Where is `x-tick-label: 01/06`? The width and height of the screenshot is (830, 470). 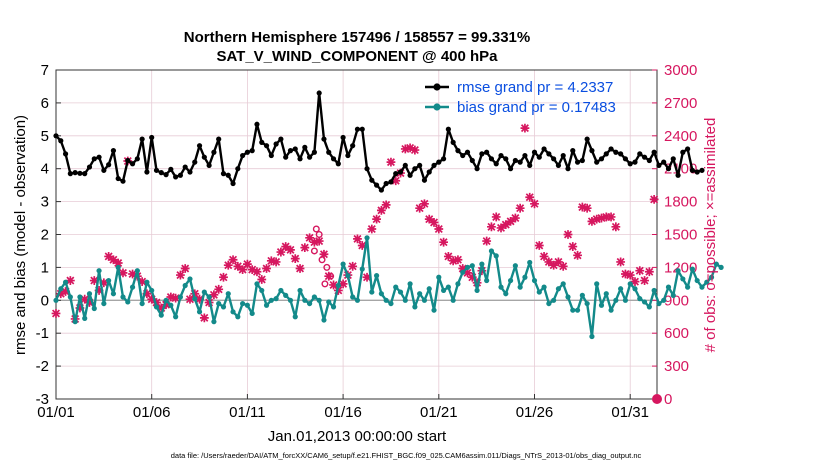
x-tick-label: 01/06 is located at coordinates (152, 412).